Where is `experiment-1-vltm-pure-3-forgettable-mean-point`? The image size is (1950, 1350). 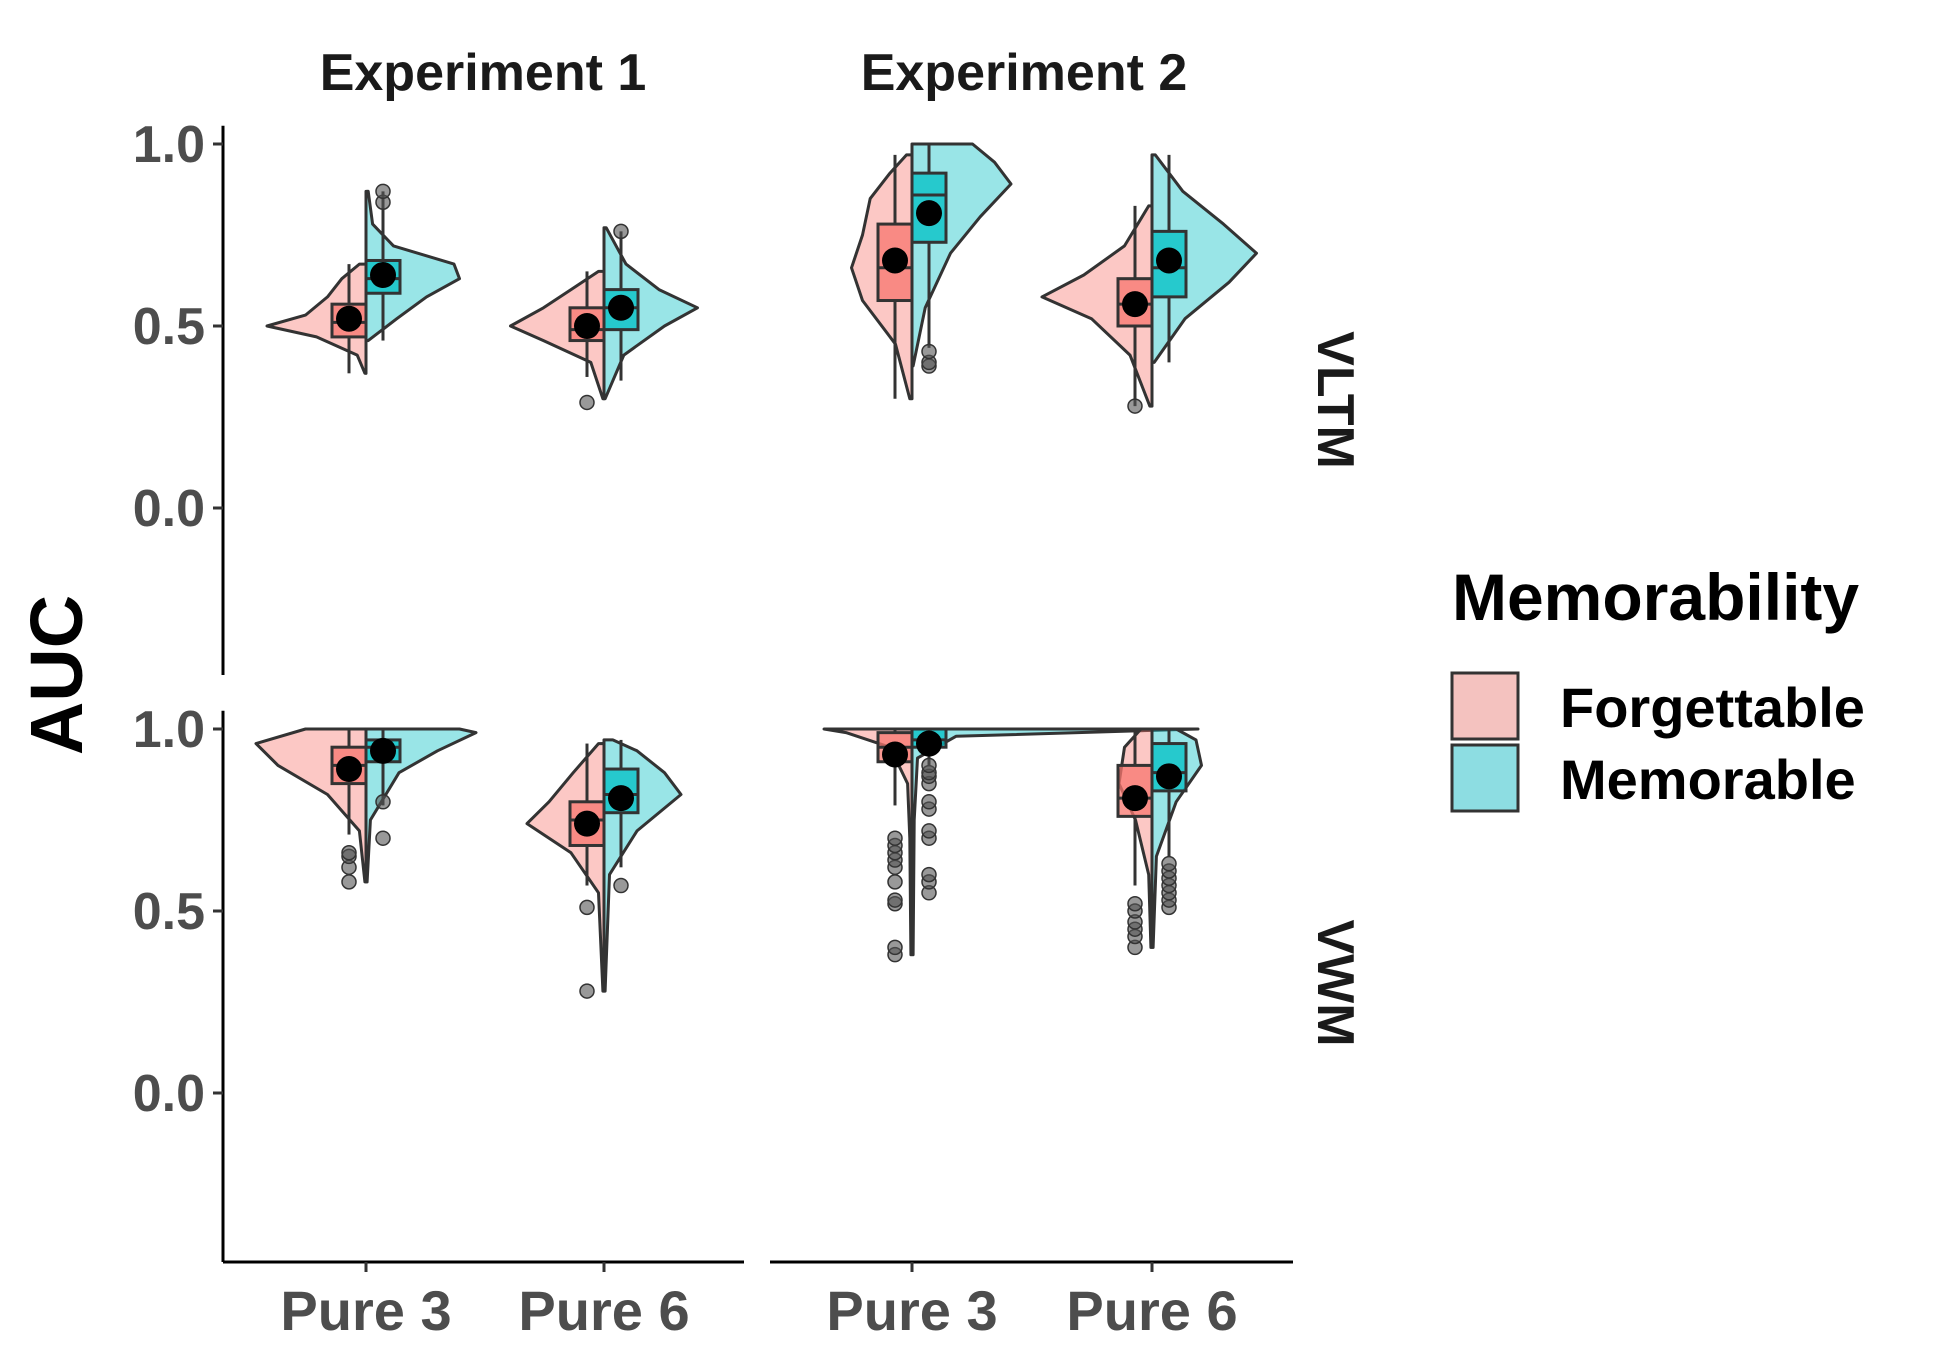 experiment-1-vltm-pure-3-forgettable-mean-point is located at coordinates (349, 318).